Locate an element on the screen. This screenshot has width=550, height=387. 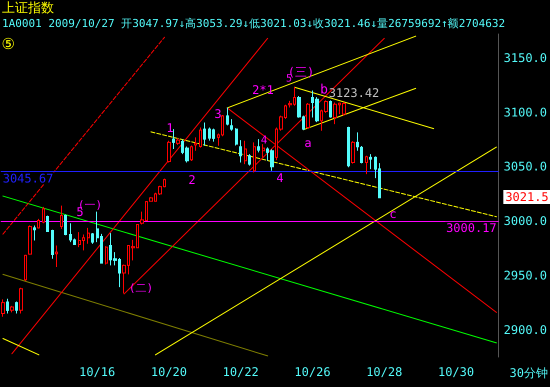
y-tick-label: 3050.0 is located at coordinates (526, 167).